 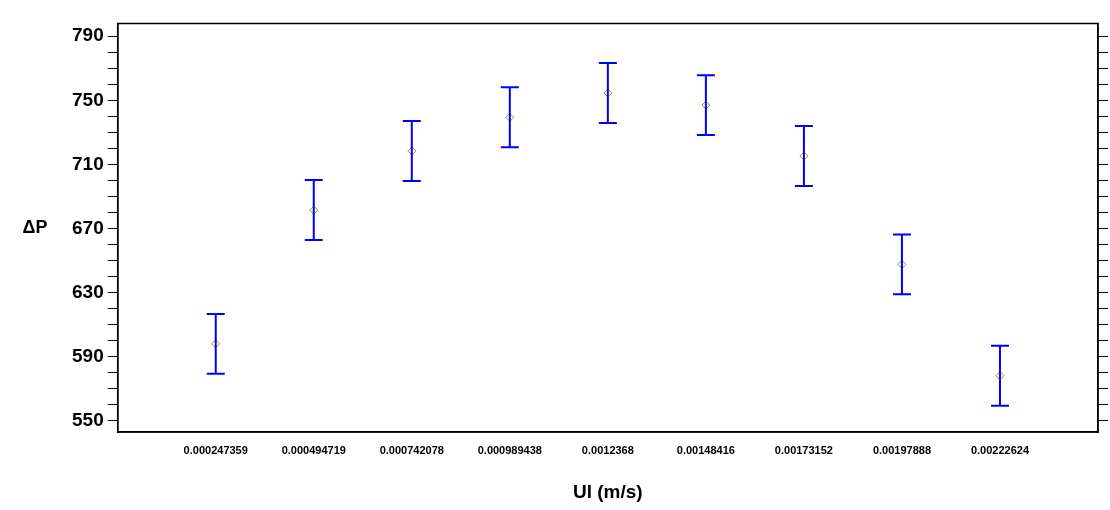 I want to click on y-tick-label: 670, so click(x=88, y=227).